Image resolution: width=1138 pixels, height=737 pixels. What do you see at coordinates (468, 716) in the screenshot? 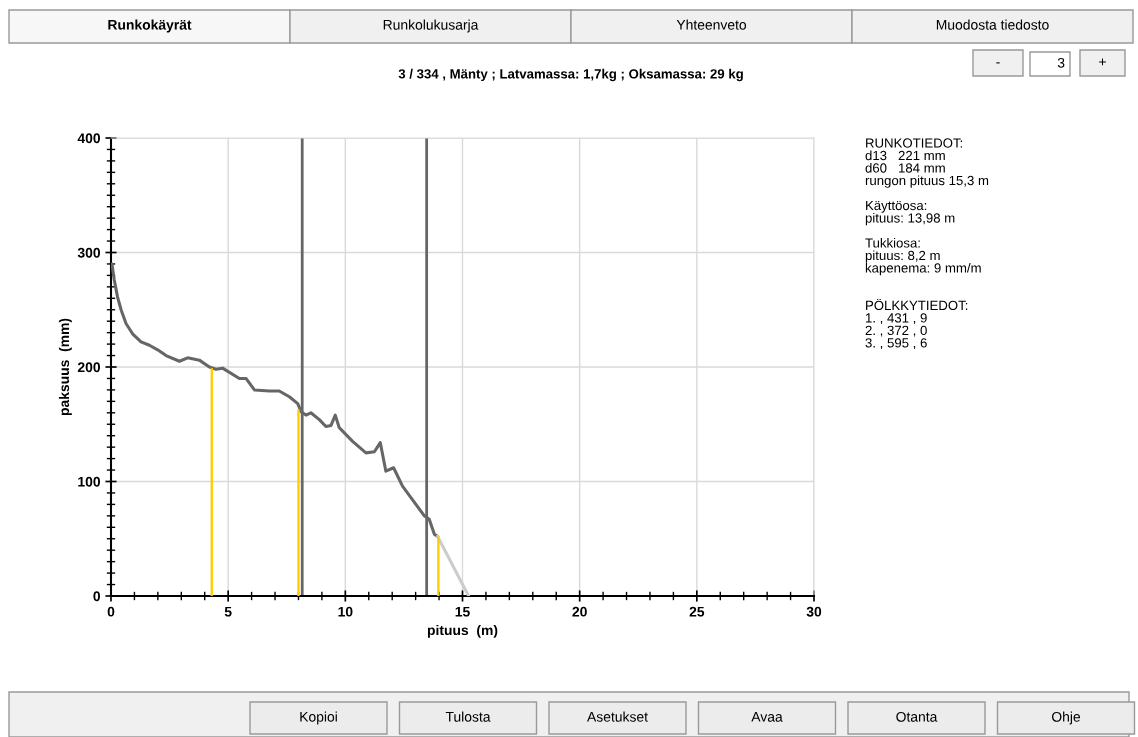
I see `text: Tulosta` at bounding box center [468, 716].